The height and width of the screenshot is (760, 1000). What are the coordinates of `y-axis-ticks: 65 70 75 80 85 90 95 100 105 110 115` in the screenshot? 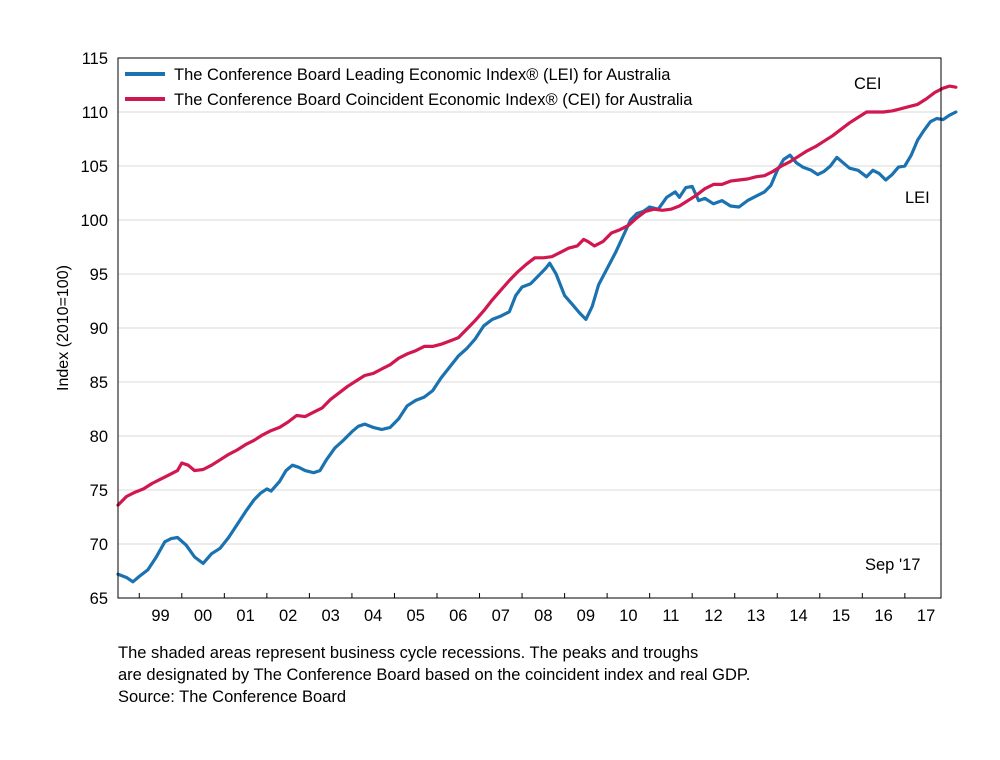 It's located at (94, 329).